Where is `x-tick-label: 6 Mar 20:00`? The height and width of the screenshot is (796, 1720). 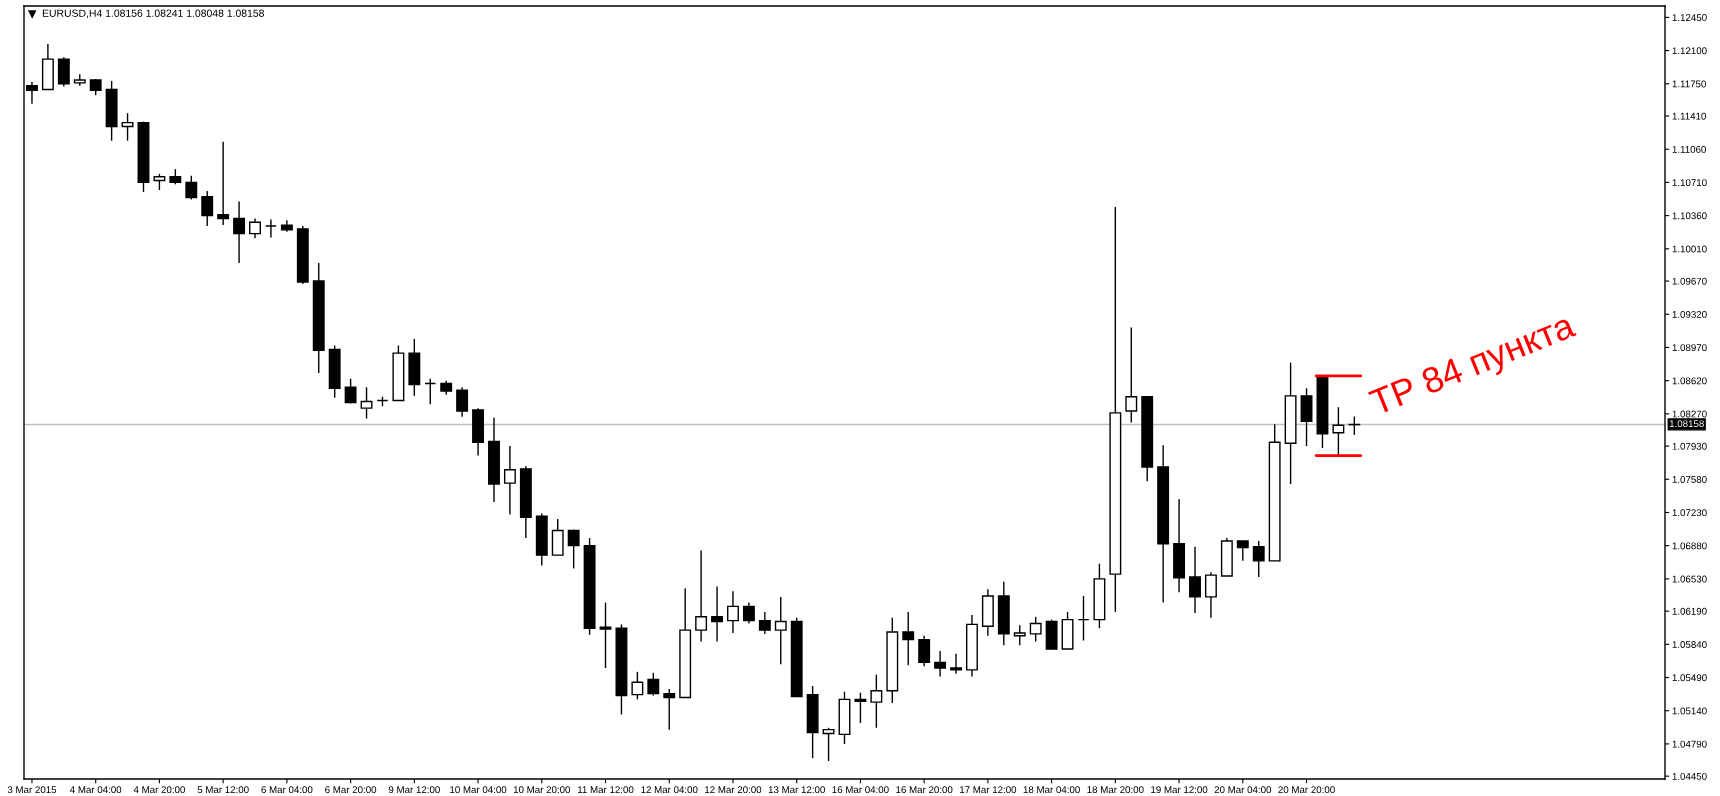 x-tick-label: 6 Mar 20:00 is located at coordinates (351, 790).